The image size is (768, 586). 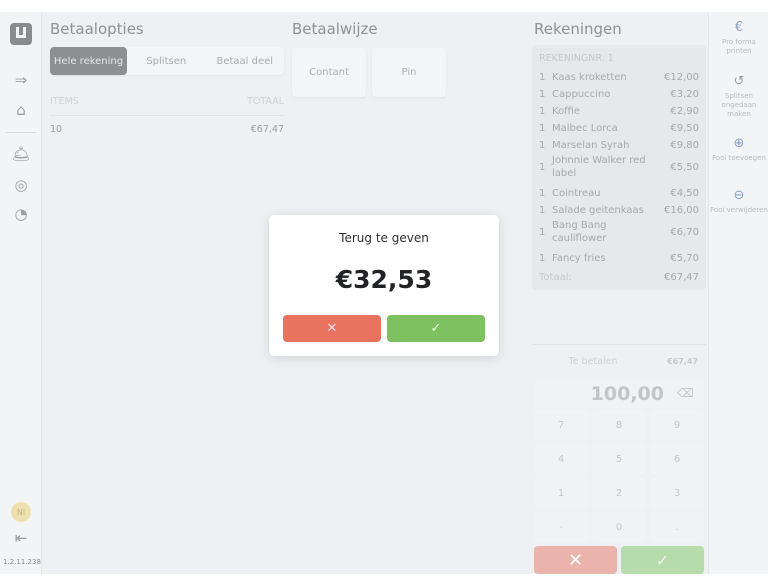 What do you see at coordinates (619, 232) in the screenshot?
I see `bill-line: 1 Bang Bang cauliflower €6,70` at bounding box center [619, 232].